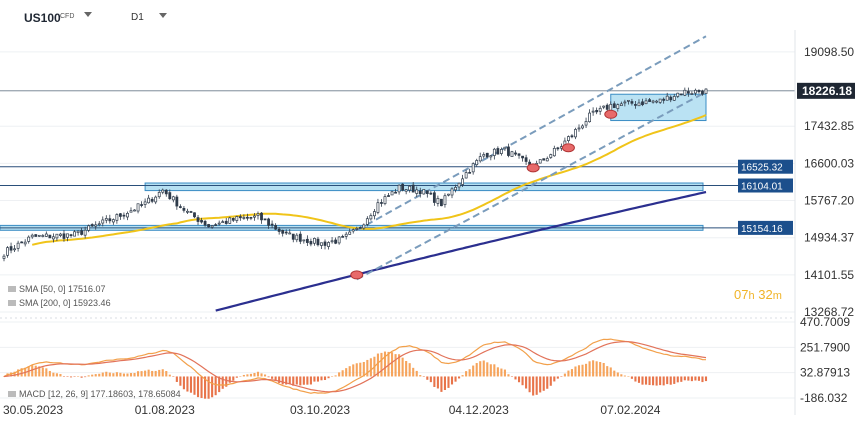 This screenshot has height=427, width=859. I want to click on macd-tick-label: 32.87913, so click(825, 373).